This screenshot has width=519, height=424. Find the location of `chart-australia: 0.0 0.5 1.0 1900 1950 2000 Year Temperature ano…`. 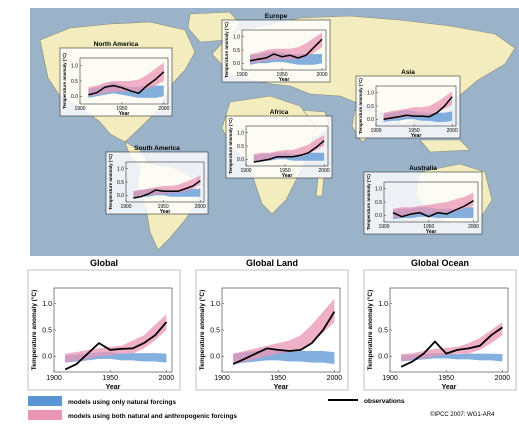

chart-australia: 0.0 0.5 1.0 1900 1950 2000 Year Temperature ano… is located at coordinates (423, 200).